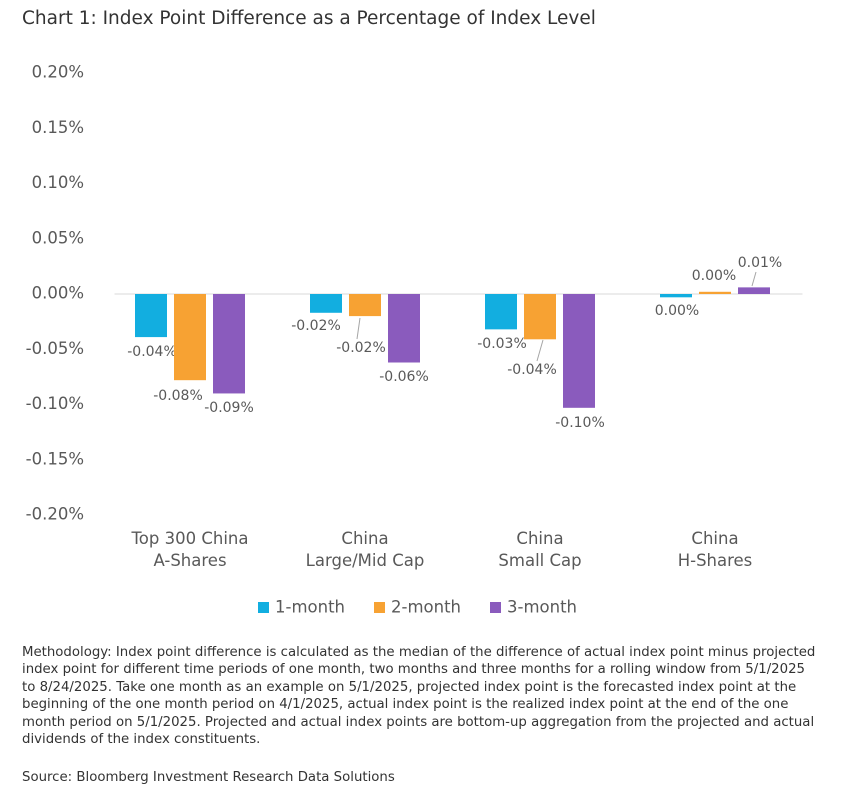 The height and width of the screenshot is (799, 846). Describe the element at coordinates (58, 127) in the screenshot. I see `y-tick-label: 0.15%` at that location.